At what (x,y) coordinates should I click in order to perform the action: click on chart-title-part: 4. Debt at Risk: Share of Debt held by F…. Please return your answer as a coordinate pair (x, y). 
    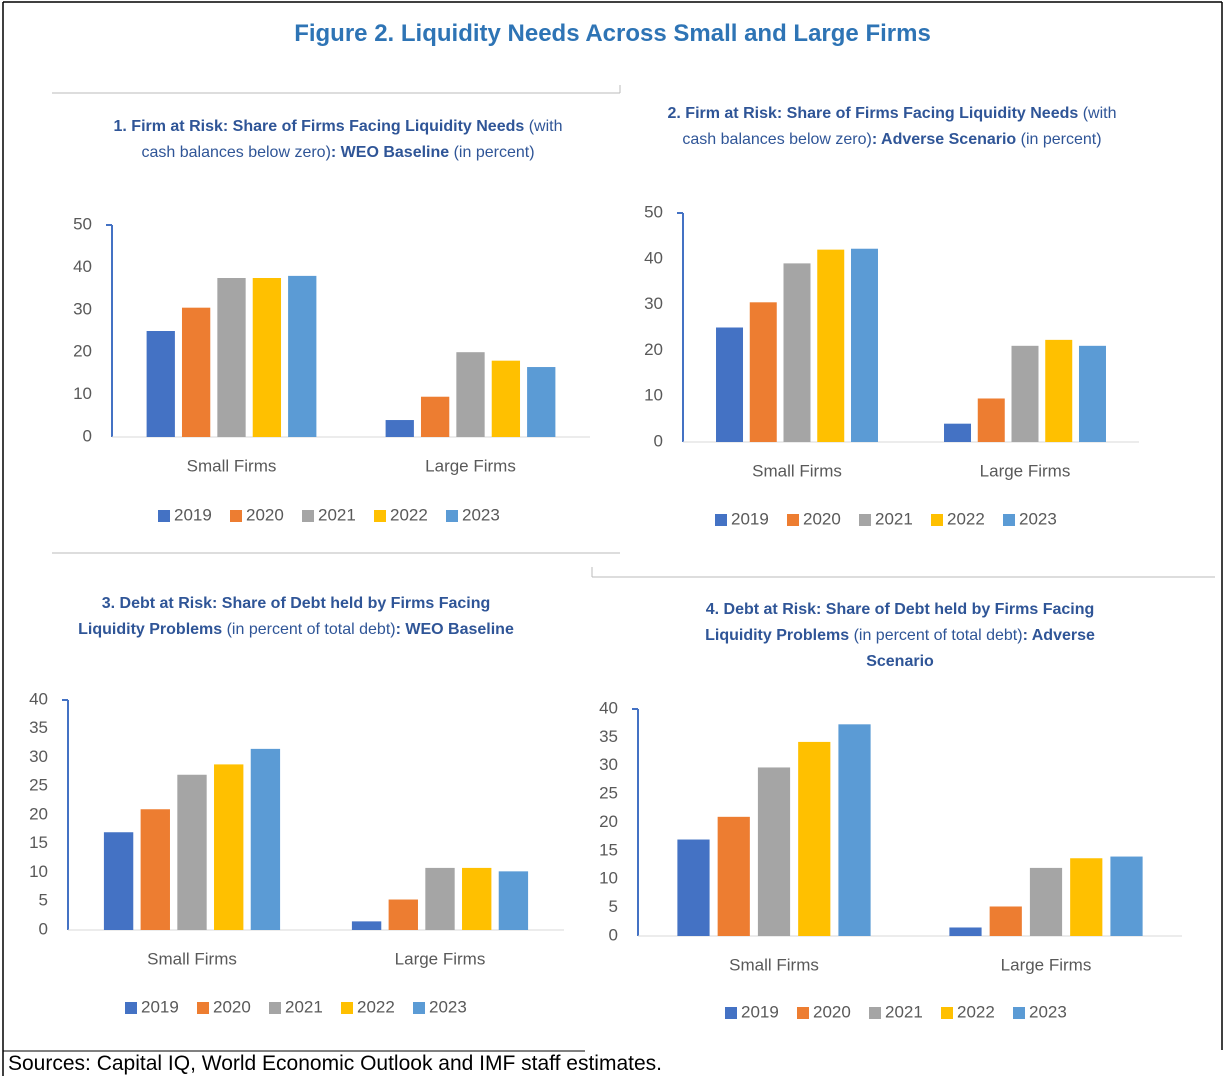
    Looking at the image, I should click on (900, 622).